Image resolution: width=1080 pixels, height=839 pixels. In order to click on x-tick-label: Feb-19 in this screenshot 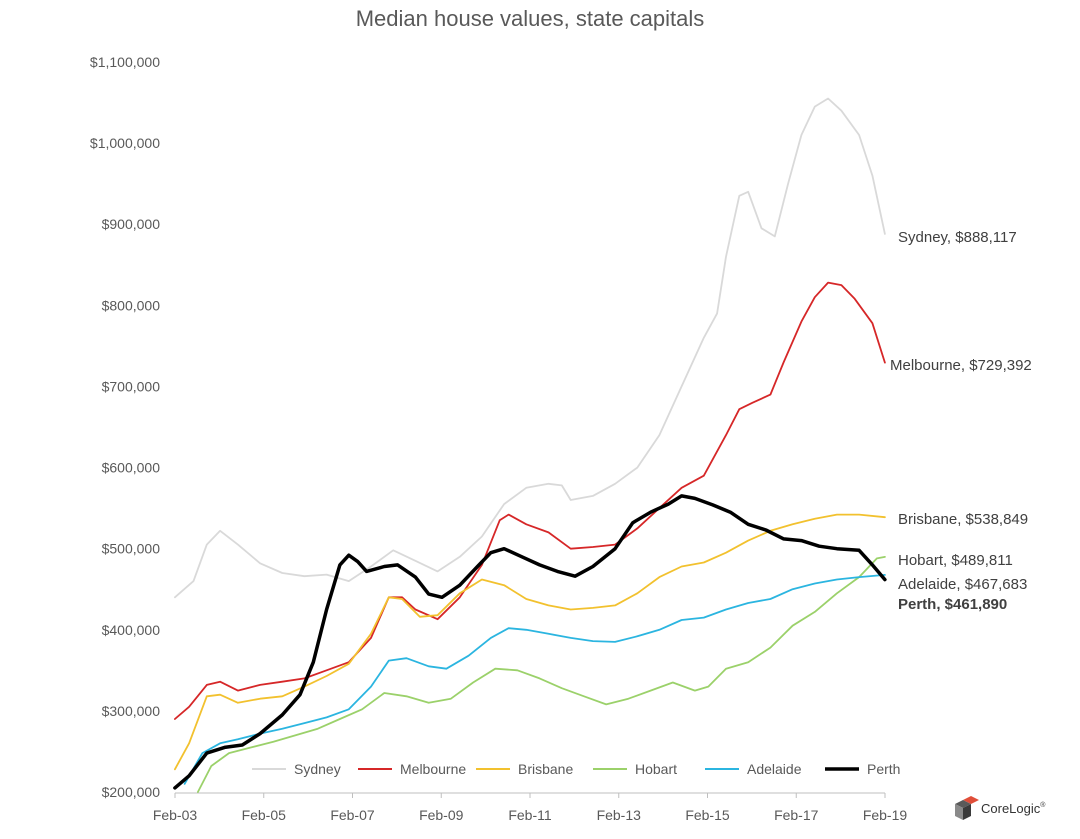, I will do `click(885, 815)`.